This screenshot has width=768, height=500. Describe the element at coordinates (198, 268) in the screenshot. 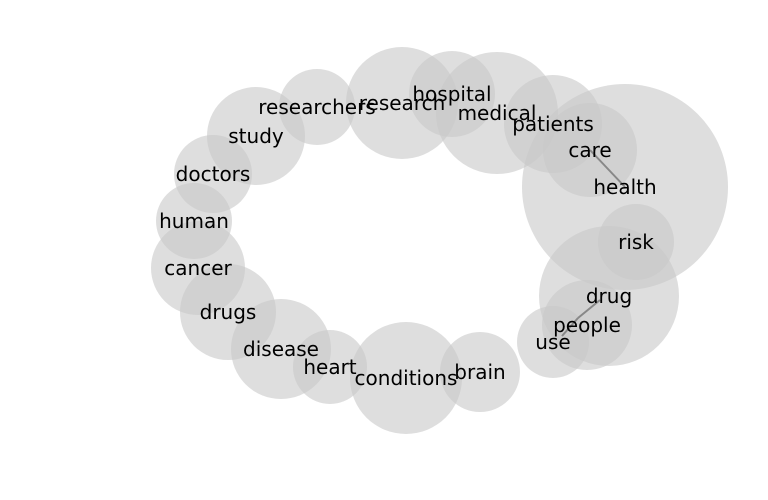

I see `node-label-cancer: cancer` at that location.